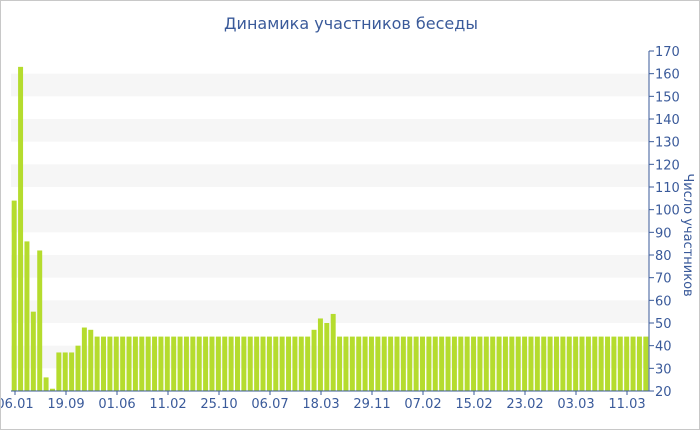 The width and height of the screenshot is (700, 430). Describe the element at coordinates (664, 222) in the screenshot. I see `y-ticks: 20 30 40 50 60 70 80 90 100 110 120 130 140 150 160 170` at that location.